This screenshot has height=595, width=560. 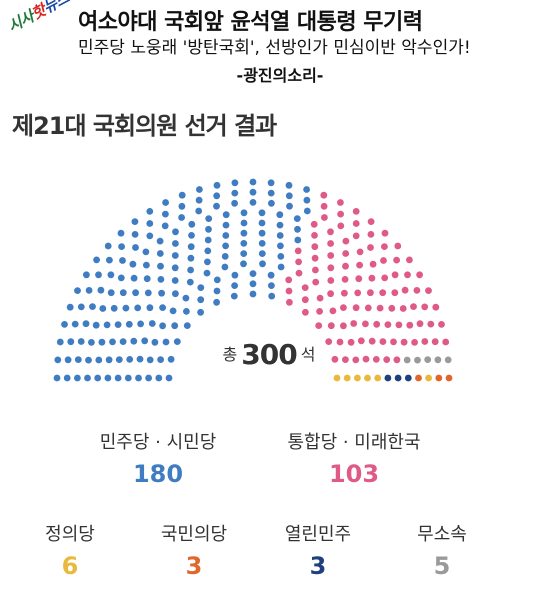 What do you see at coordinates (318, 566) in the screenshot?
I see `legend-value: 3` at bounding box center [318, 566].